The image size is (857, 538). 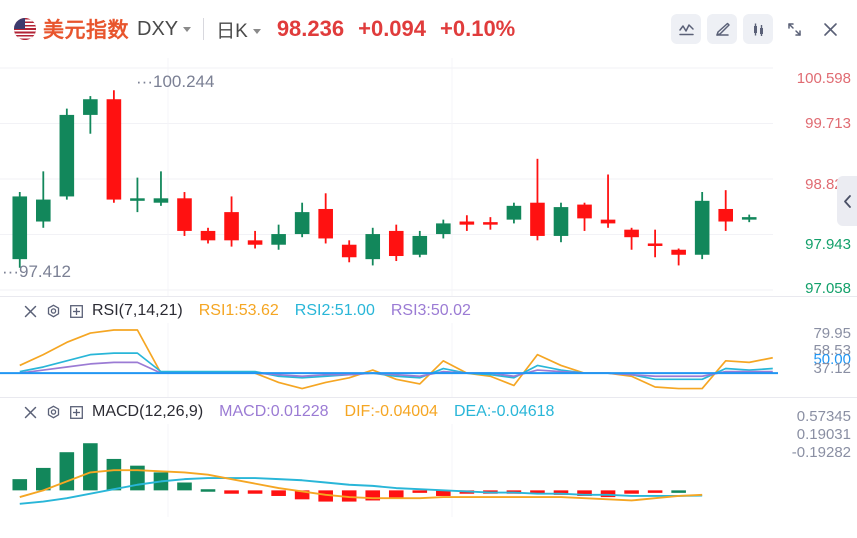 What do you see at coordinates (794, 29) in the screenshot?
I see `fullscreen-icon` at bounding box center [794, 29].